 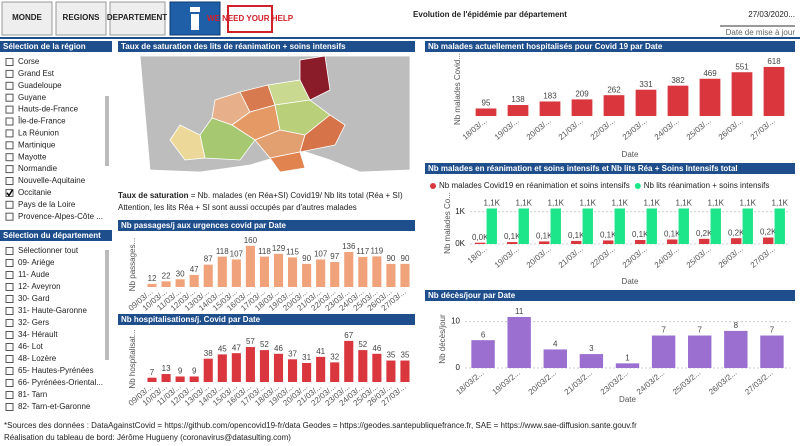 What do you see at coordinates (736, 325) in the screenshot?
I see `data-label: 8` at bounding box center [736, 325].